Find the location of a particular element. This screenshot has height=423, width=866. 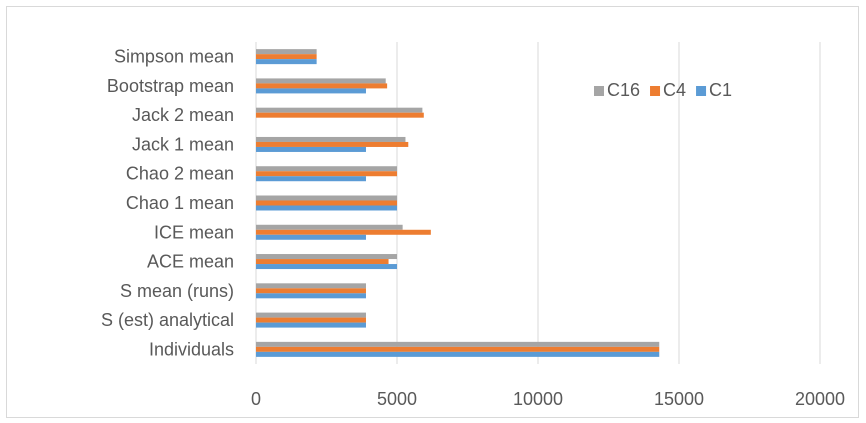

x-tick-label-3: 15000 is located at coordinates (679, 399).